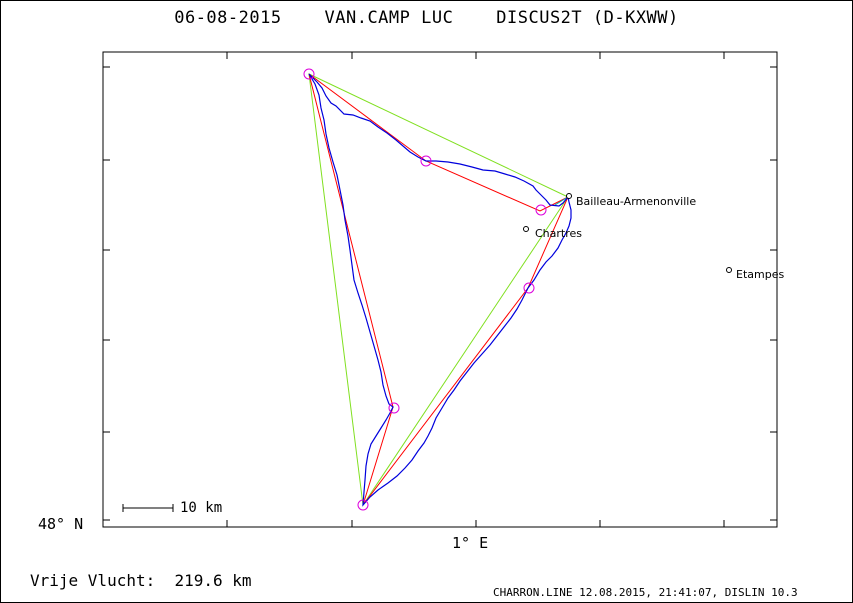 The width and height of the screenshot is (853, 603). What do you see at coordinates (61, 524) in the screenshot?
I see `latitude-label: 48° N` at bounding box center [61, 524].